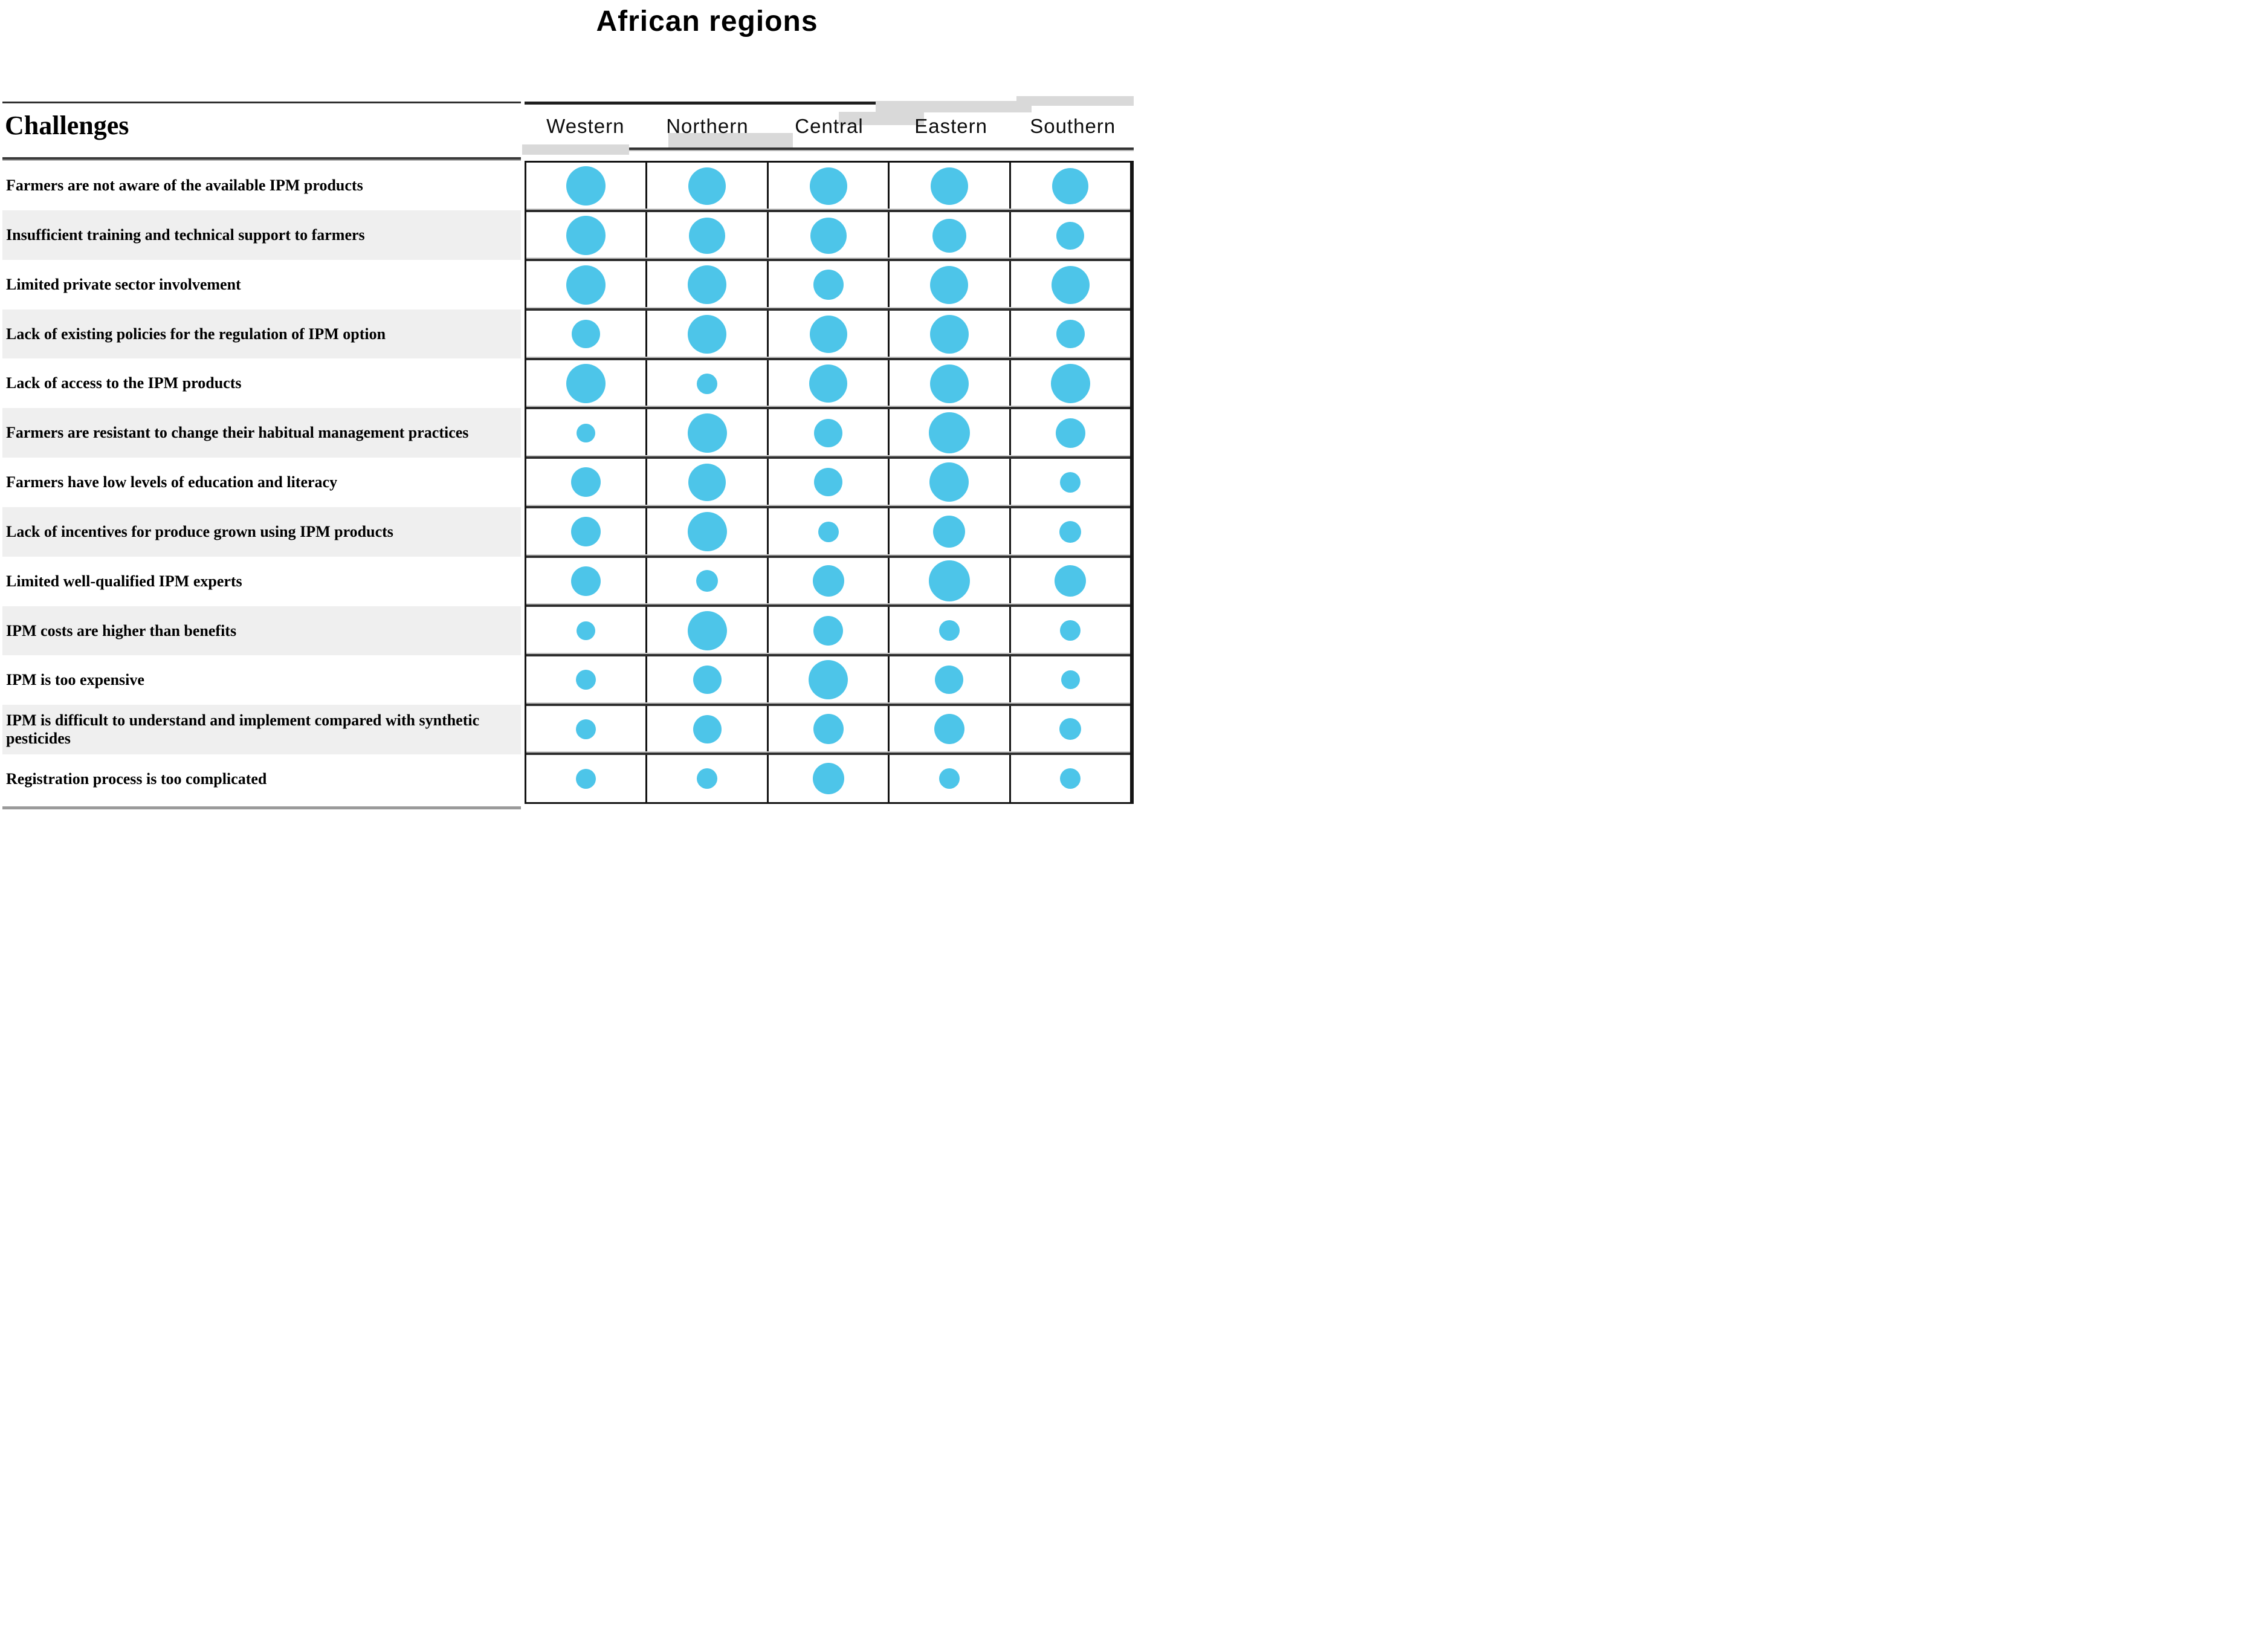 This screenshot has width=2268, height=1626. Describe the element at coordinates (720, 126) in the screenshot. I see `column-header-northern: Northern` at that location.